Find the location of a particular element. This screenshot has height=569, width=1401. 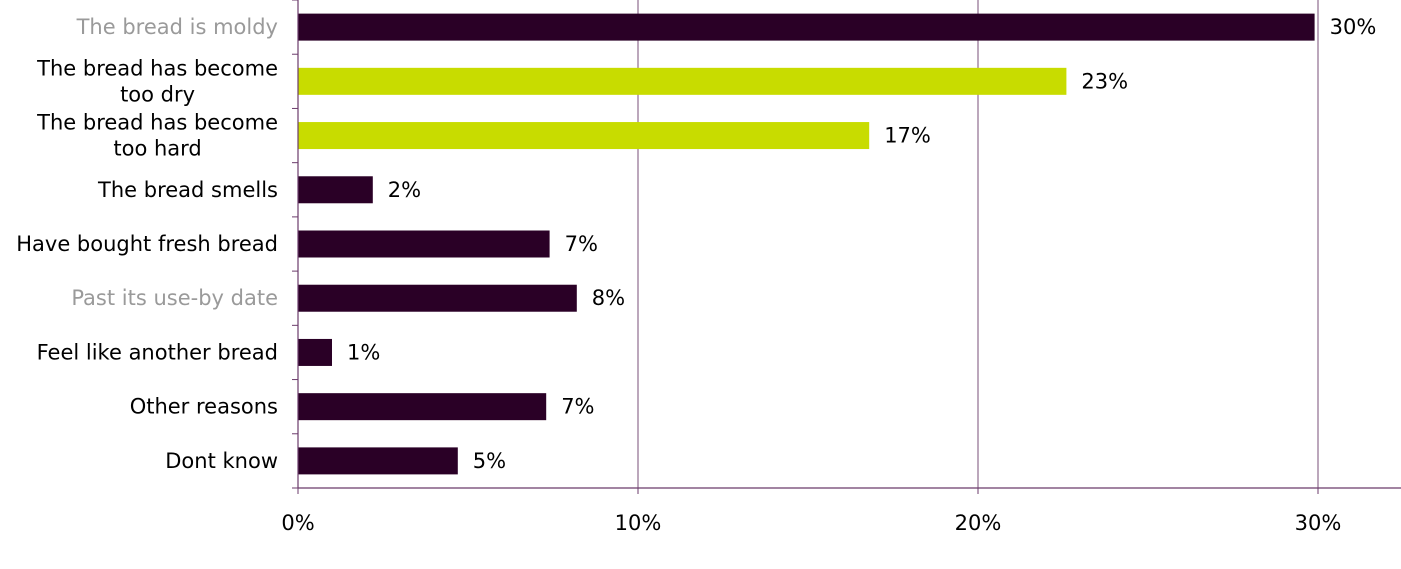

category-label: The bread has become too dry is located at coordinates (157, 81).